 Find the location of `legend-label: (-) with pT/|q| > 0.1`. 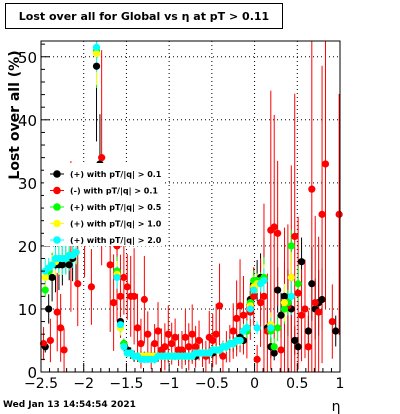

legend-label: (-) with pT/|q| > 0.1 is located at coordinates (114, 191).